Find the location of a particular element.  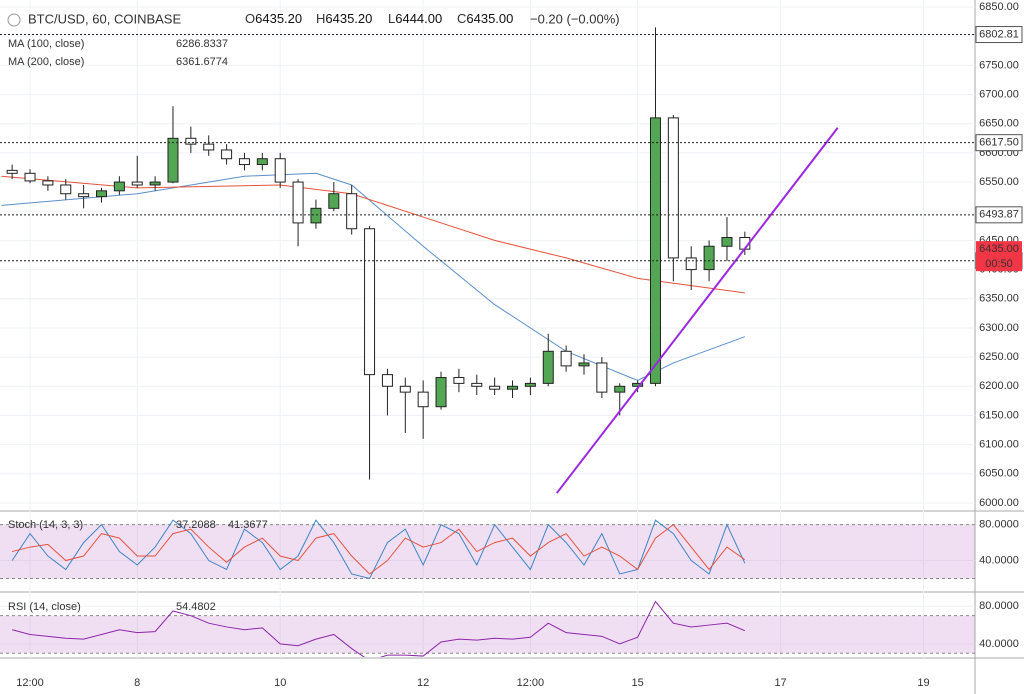

y-tick-label: 6550.00 is located at coordinates (999, 182).